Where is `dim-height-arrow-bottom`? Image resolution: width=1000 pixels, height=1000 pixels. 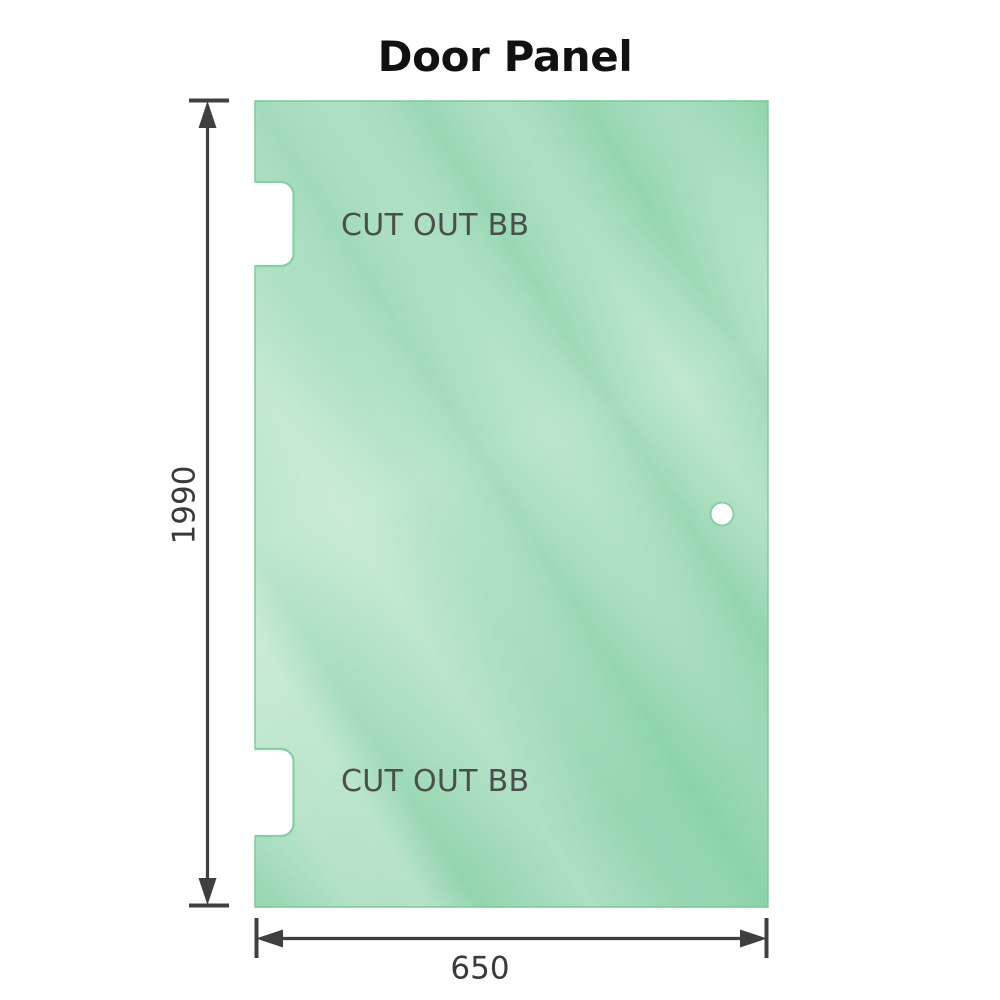 dim-height-arrow-bottom is located at coordinates (207, 891).